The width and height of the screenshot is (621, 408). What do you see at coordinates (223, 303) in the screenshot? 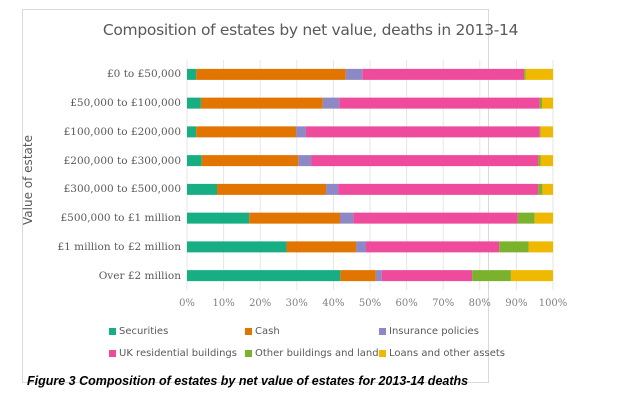
I see `x-tick-label: 10%` at bounding box center [223, 303].